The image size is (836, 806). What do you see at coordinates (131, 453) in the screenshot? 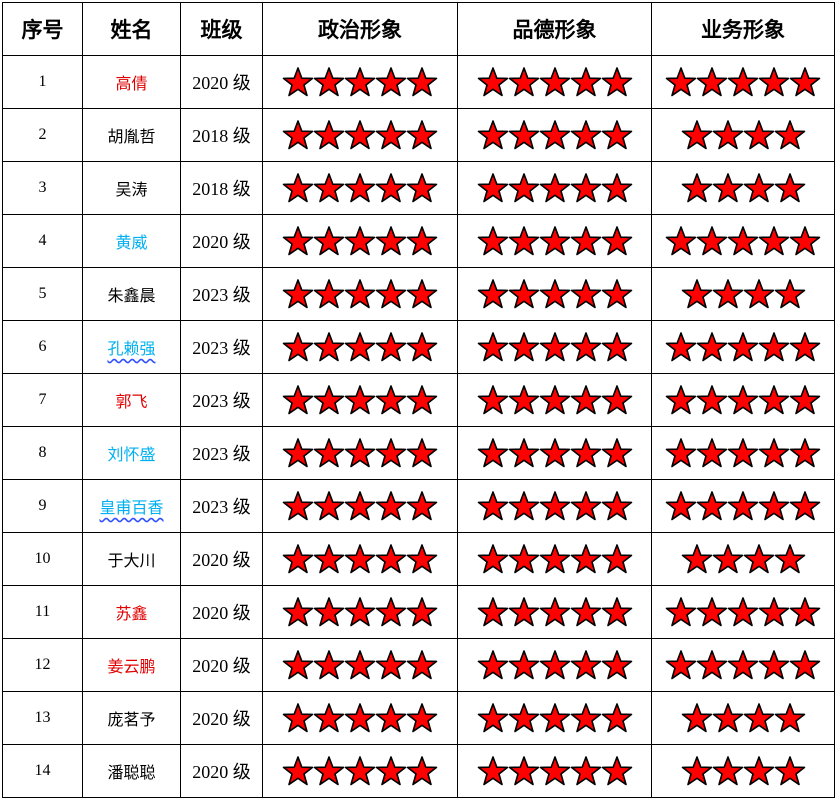
I see `student-name: 刘怀盛` at bounding box center [131, 453].